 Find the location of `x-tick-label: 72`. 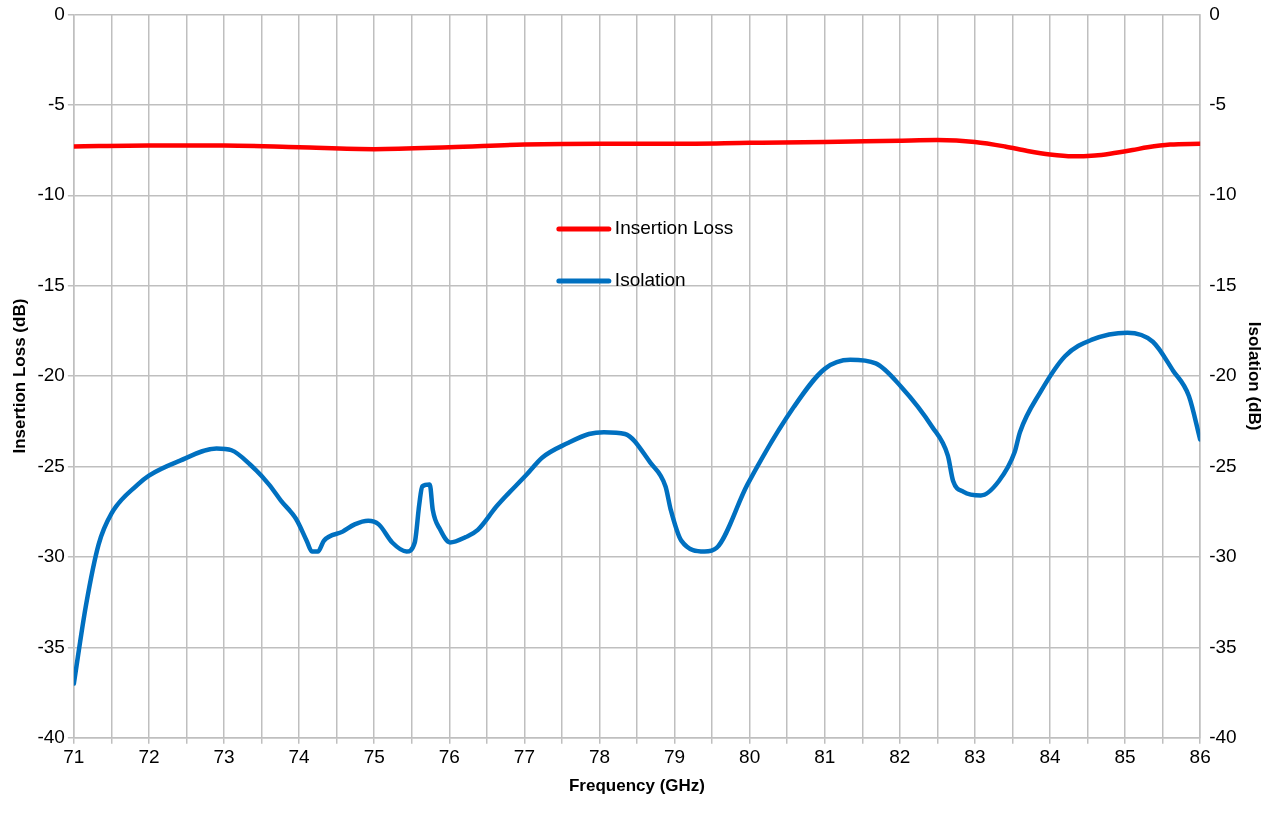

x-tick-label: 72 is located at coordinates (149, 757).